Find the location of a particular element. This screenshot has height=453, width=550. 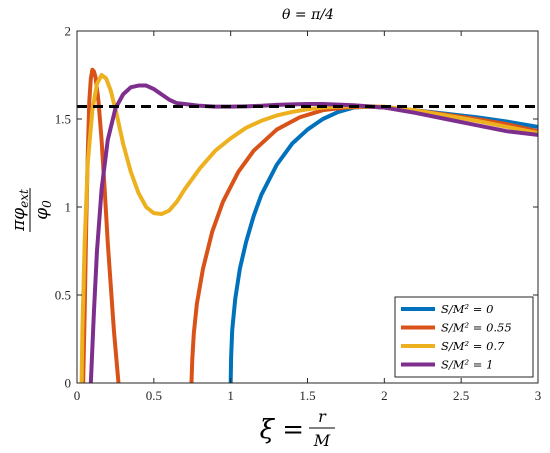

x-tick-label: 3 is located at coordinates (538, 395).